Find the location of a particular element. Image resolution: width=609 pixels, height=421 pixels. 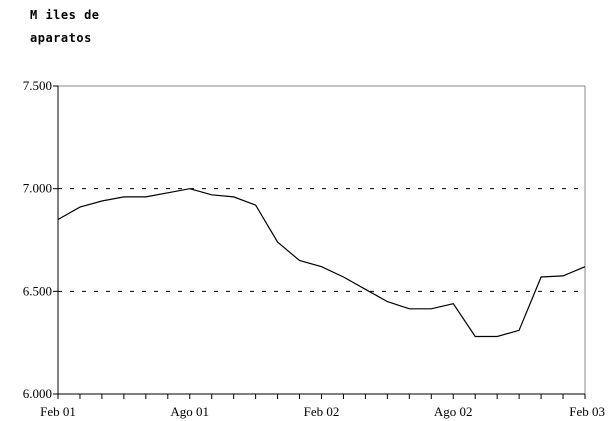

x-tick-label-2: Feb 02 is located at coordinates (322, 411).